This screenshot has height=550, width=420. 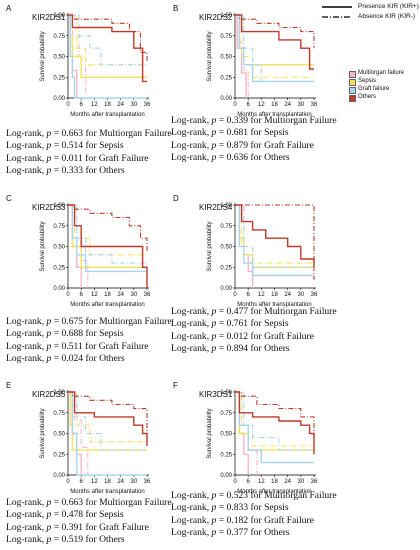 What do you see at coordinates (49, 207) in the screenshot?
I see `panel-title-c: KIR2DS3` at bounding box center [49, 207].